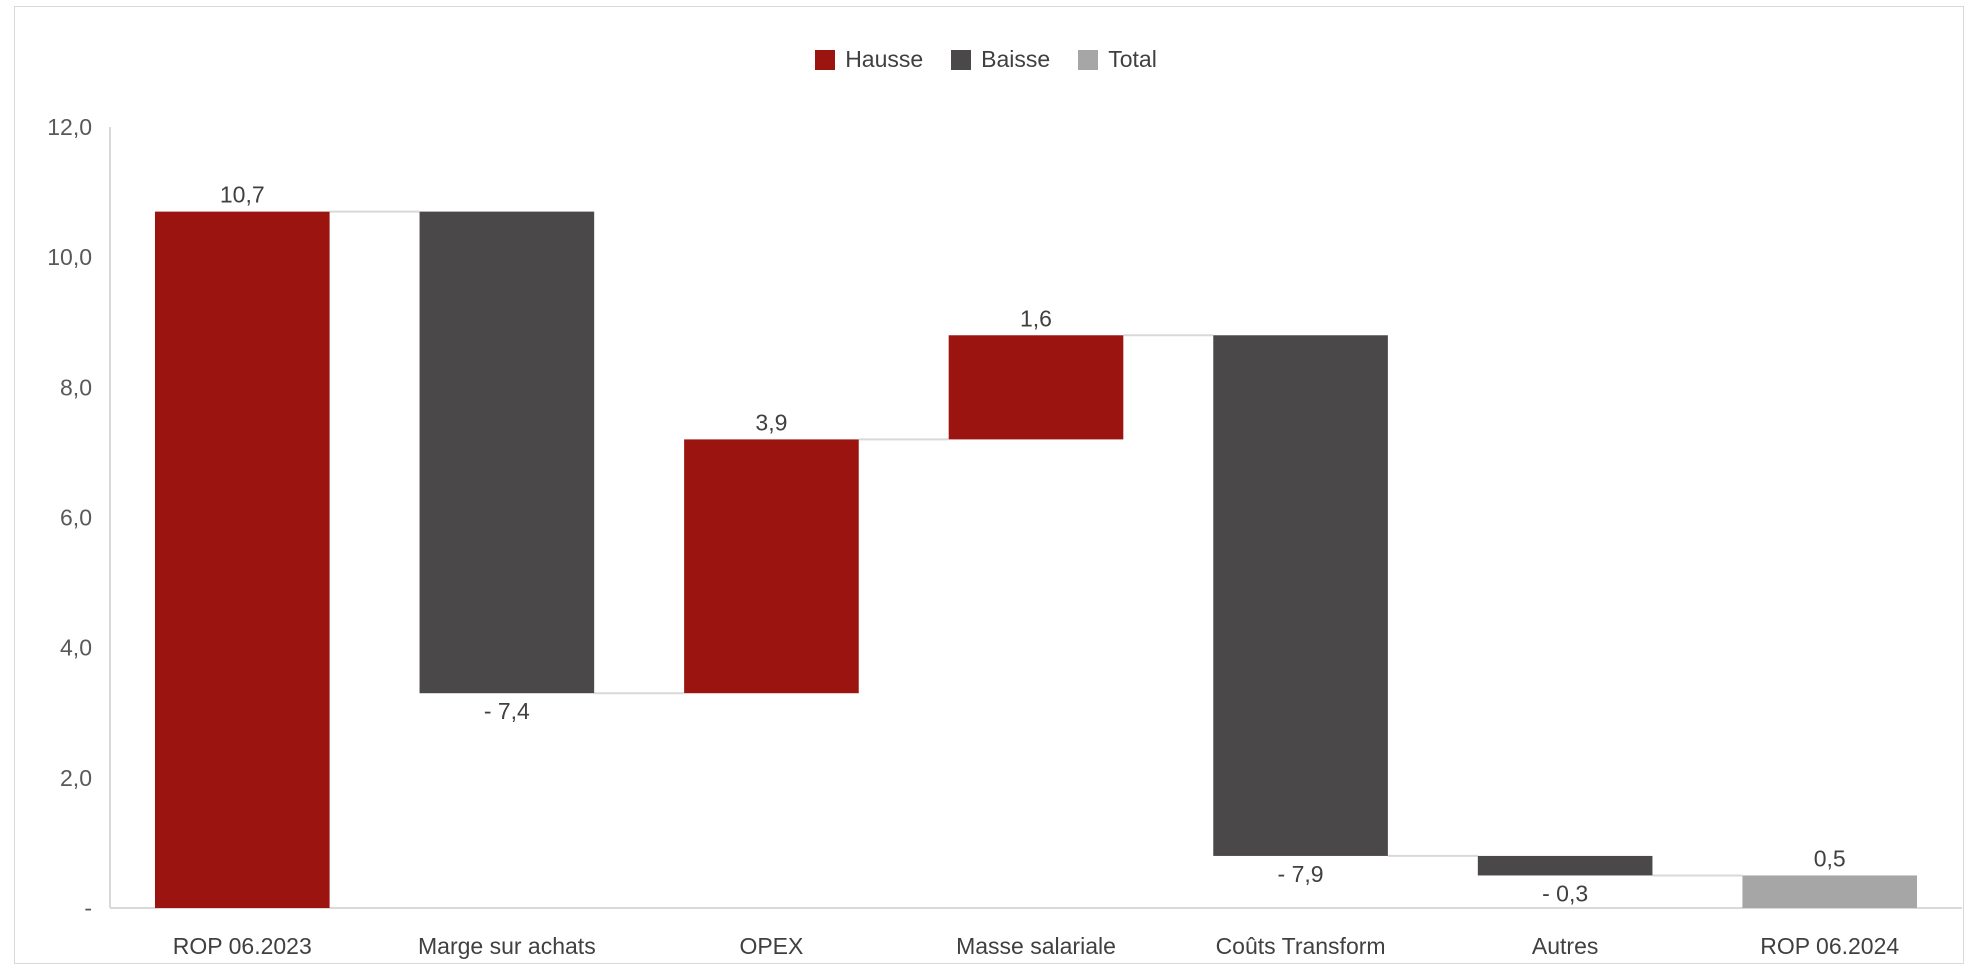  Describe the element at coordinates (88, 908) in the screenshot. I see `y-tick-label: -` at that location.